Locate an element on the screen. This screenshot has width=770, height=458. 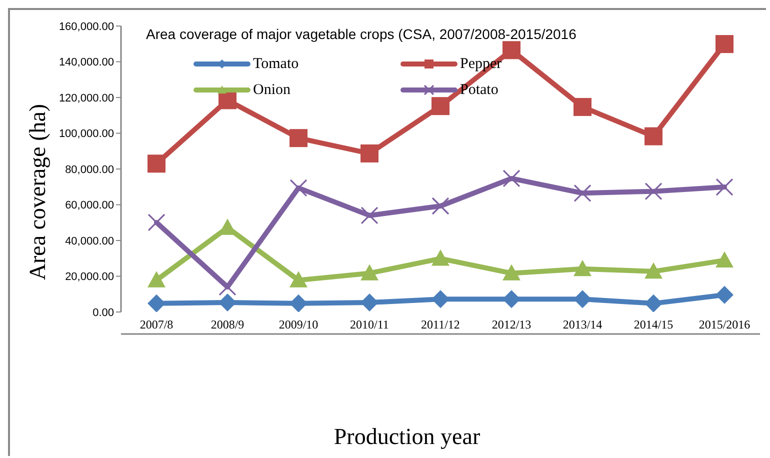
x-tick-label: 2013/14 is located at coordinates (582, 325).